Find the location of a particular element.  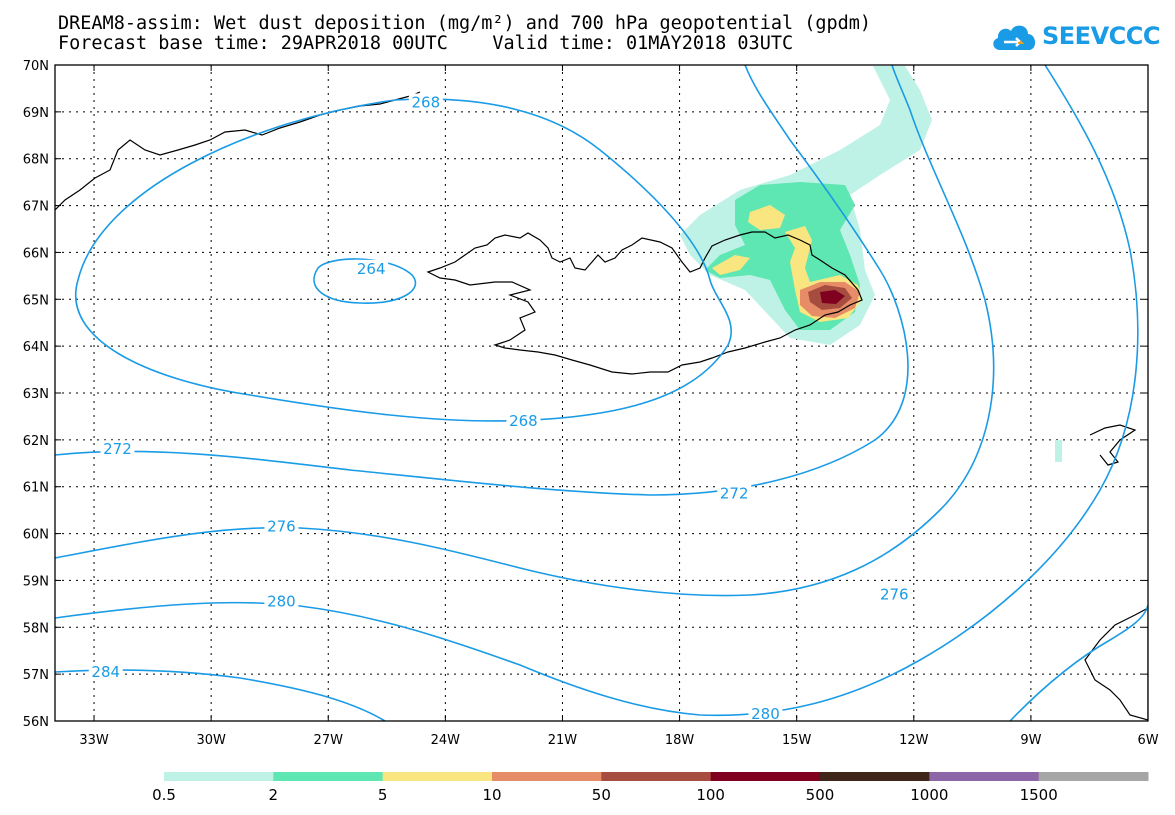

lat-tick-label: 66N is located at coordinates (36, 253).